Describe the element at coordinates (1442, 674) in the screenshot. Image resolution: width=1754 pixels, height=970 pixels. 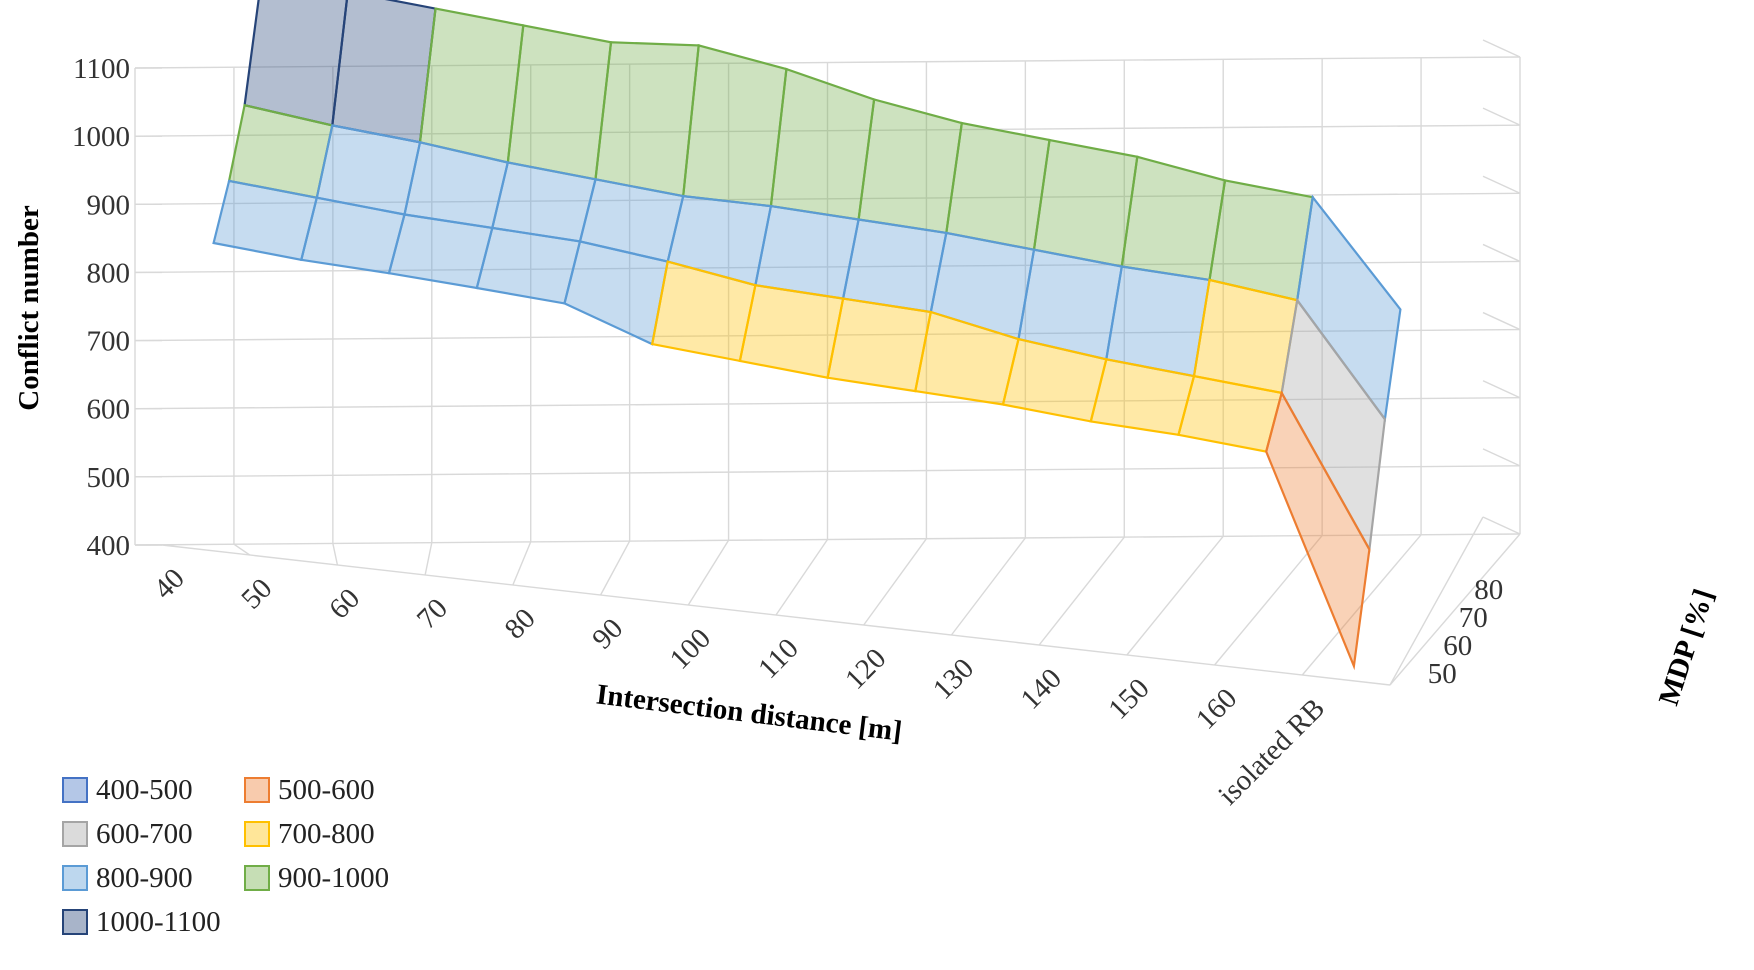
I see `y-tick-label: 50` at that location.